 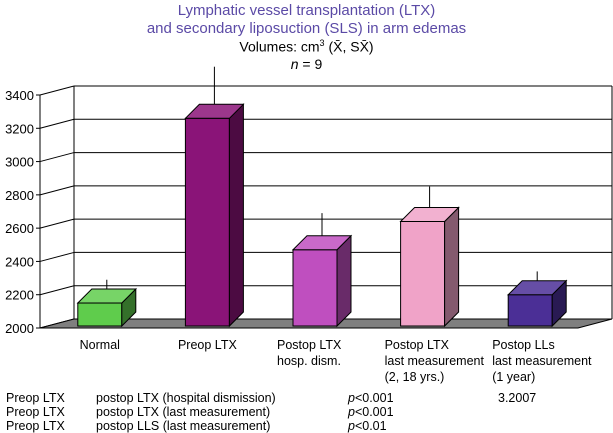 I want to click on x-tick-label-line: (2, 18 yrs.), so click(x=414, y=377).